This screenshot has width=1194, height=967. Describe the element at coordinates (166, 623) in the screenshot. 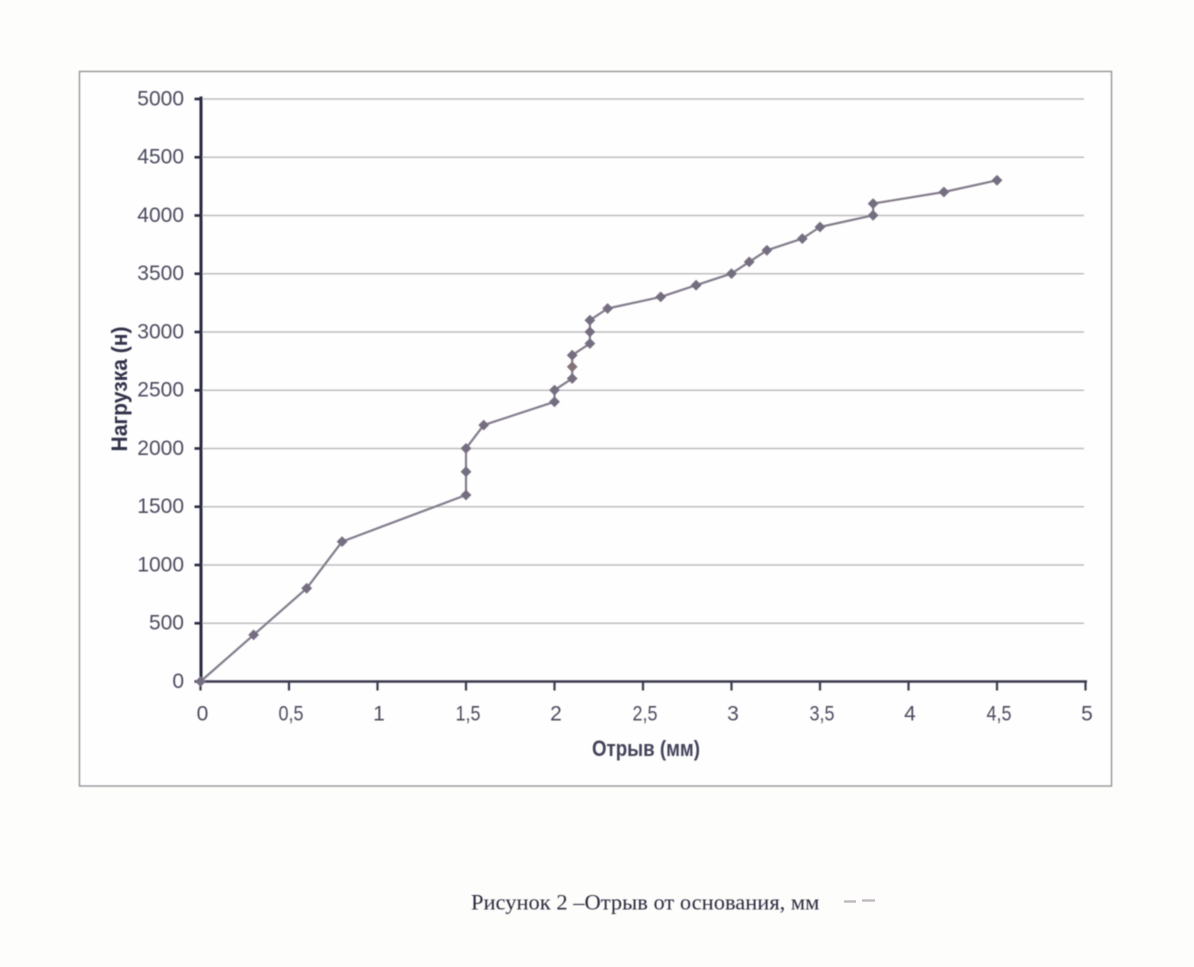

I see `svg-text: 500` at that location.